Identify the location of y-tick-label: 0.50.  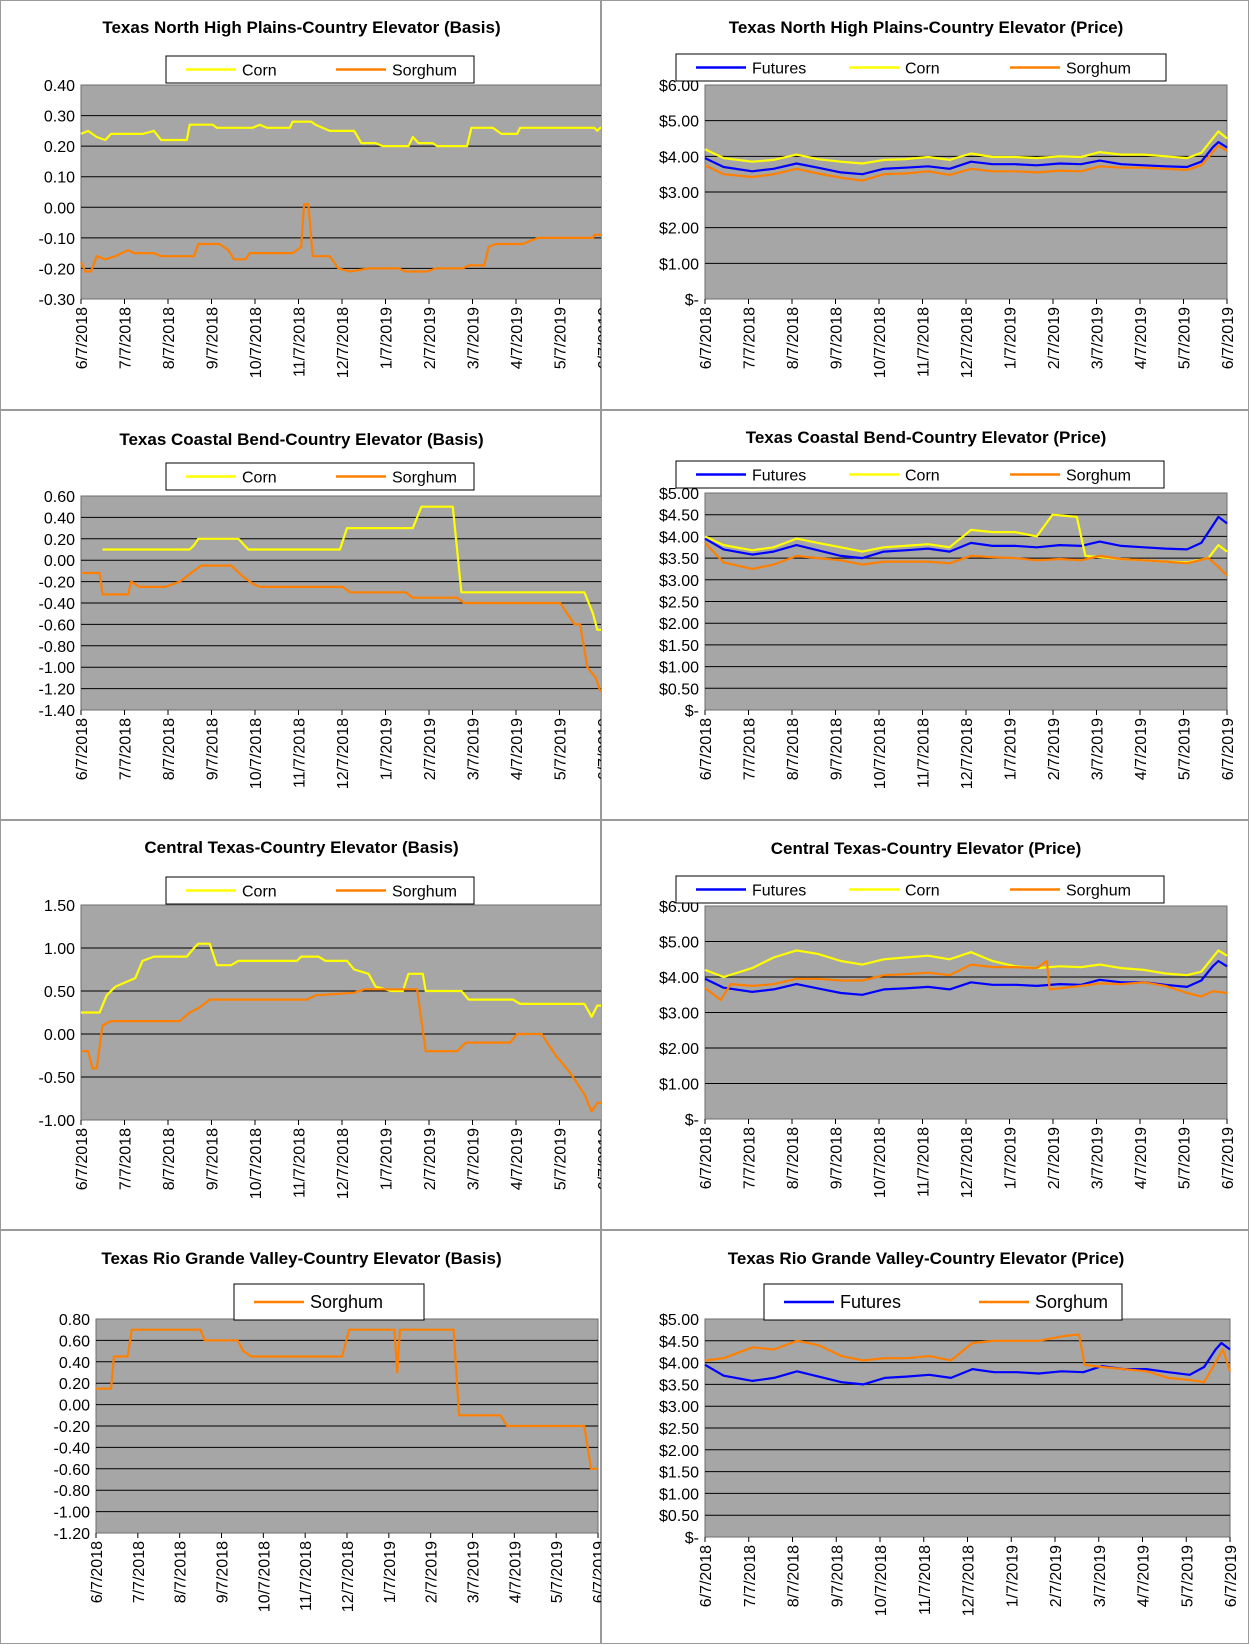
(59, 992).